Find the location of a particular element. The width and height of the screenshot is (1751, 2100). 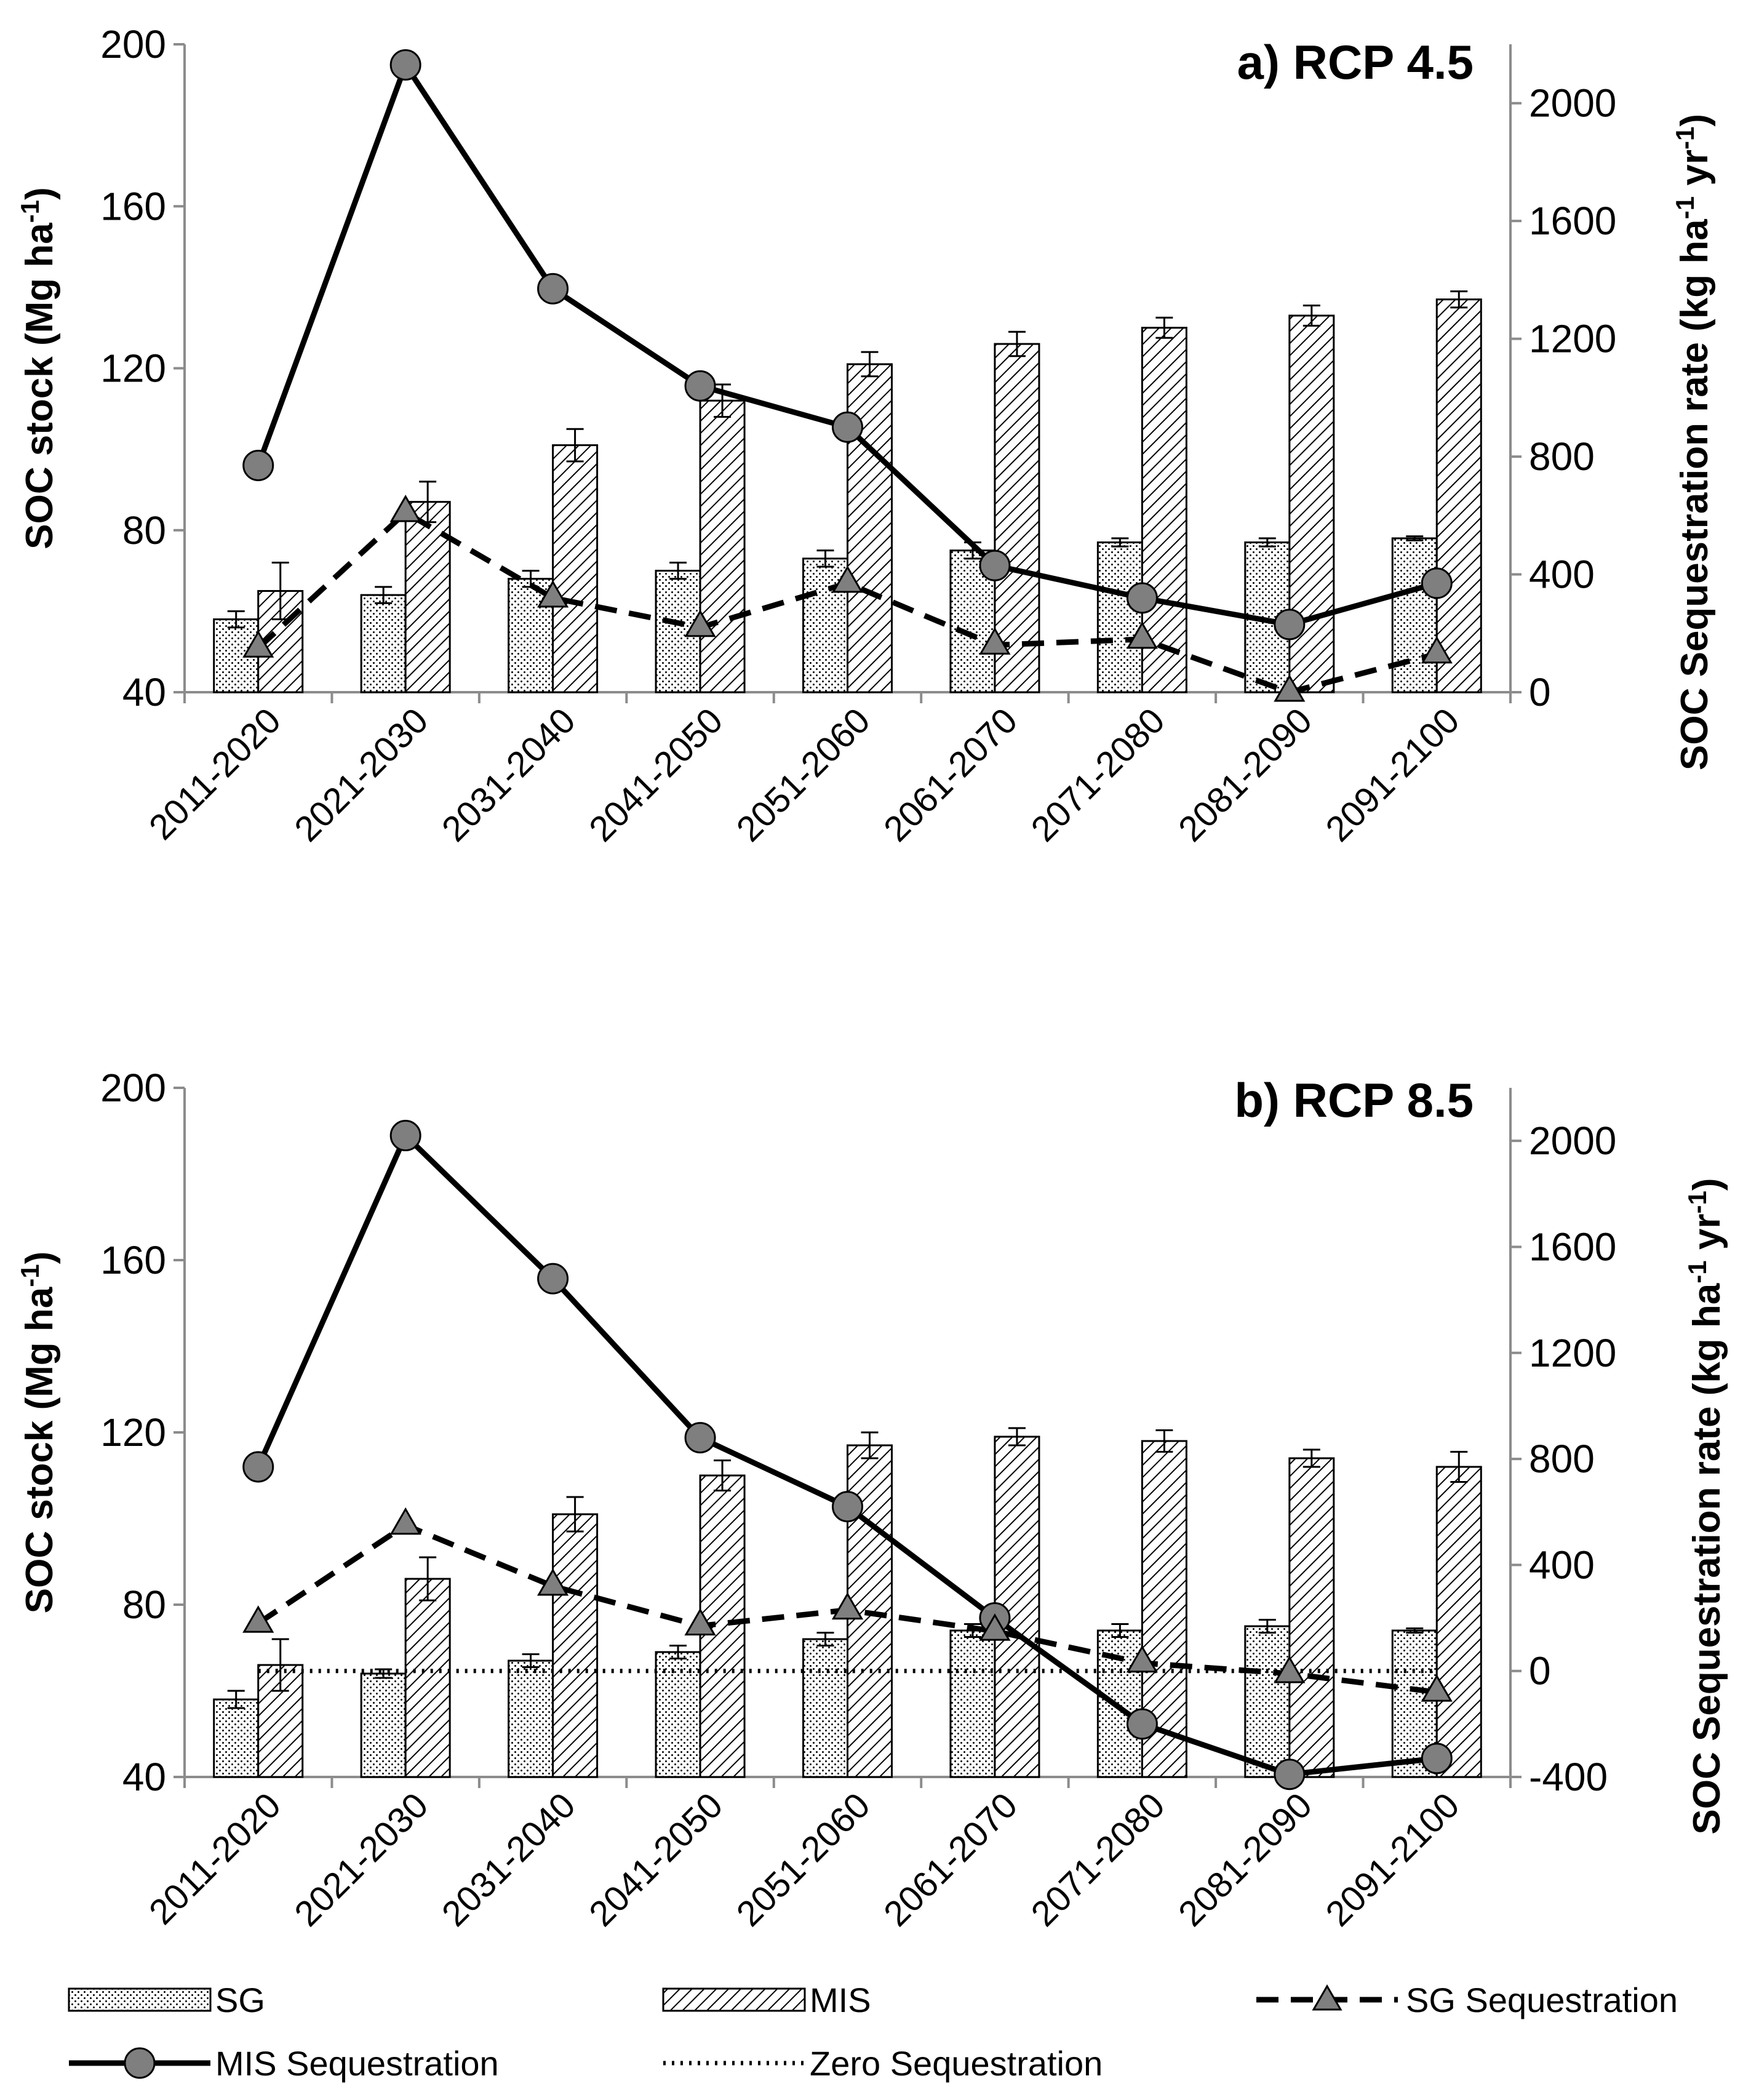

legend-label-mis-seq: MIS Sequestration is located at coordinates (357, 2063).